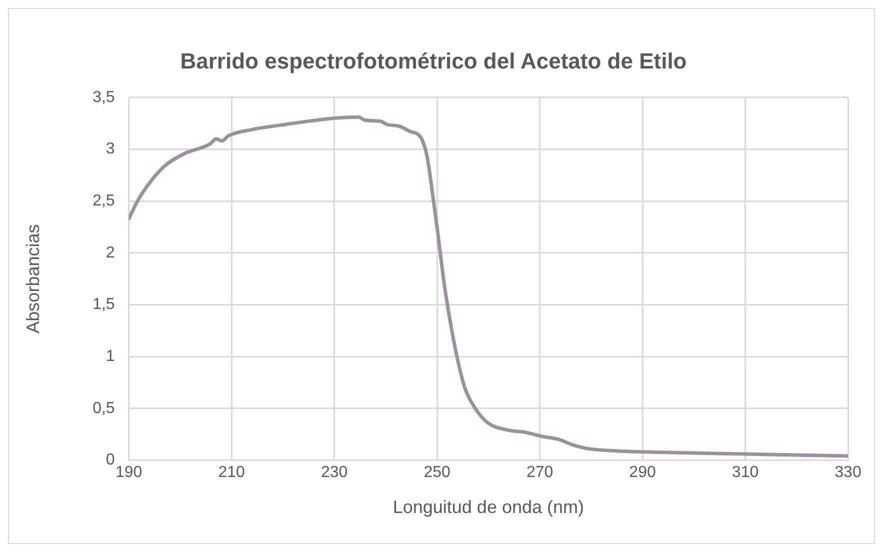 This screenshot has width=883, height=552. What do you see at coordinates (437, 473) in the screenshot?
I see `x-tick-label: 250` at bounding box center [437, 473].